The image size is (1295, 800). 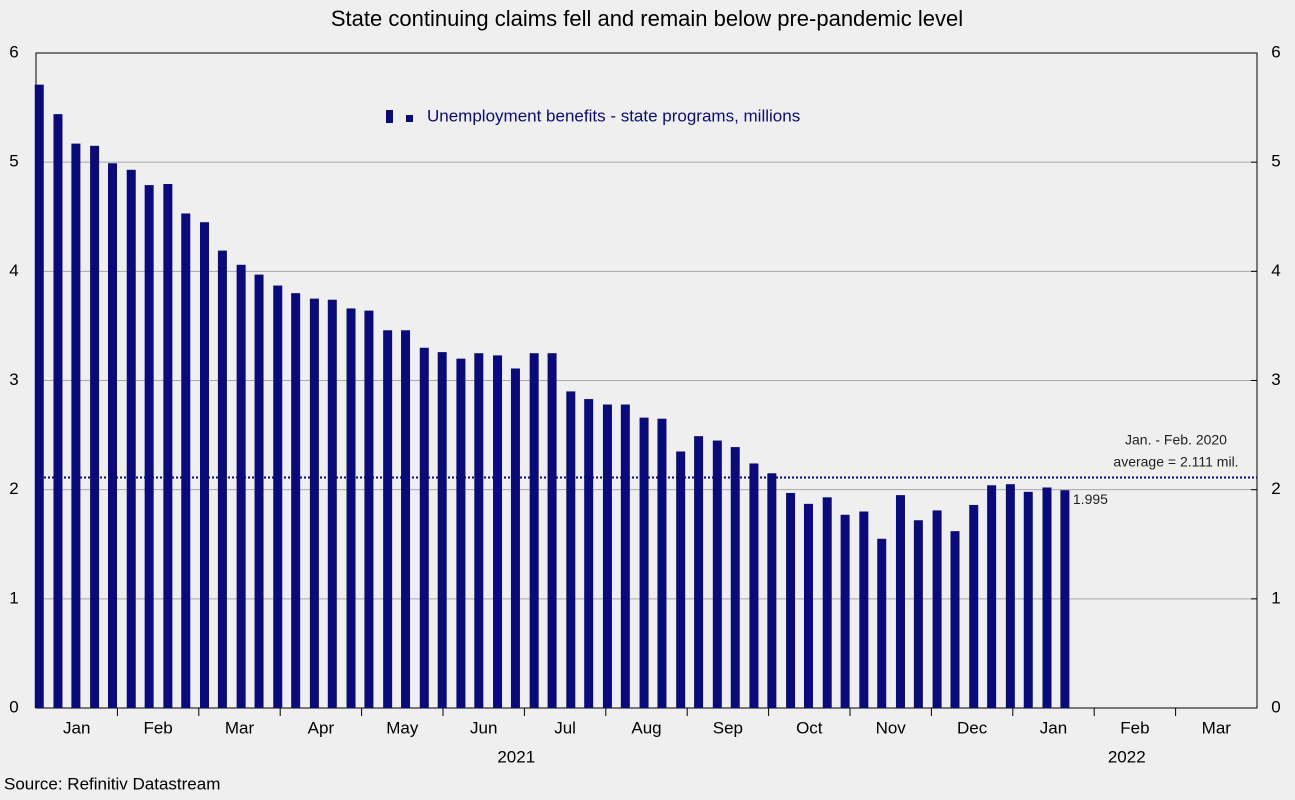 What do you see at coordinates (13, 161) in the screenshot?
I see `y-tick-label: 5` at bounding box center [13, 161].